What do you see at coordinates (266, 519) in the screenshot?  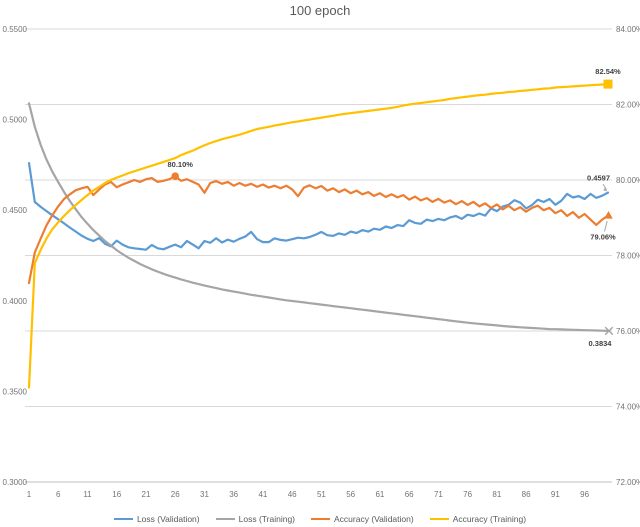 I see `legend-label: Loss (Training)` at bounding box center [266, 519].